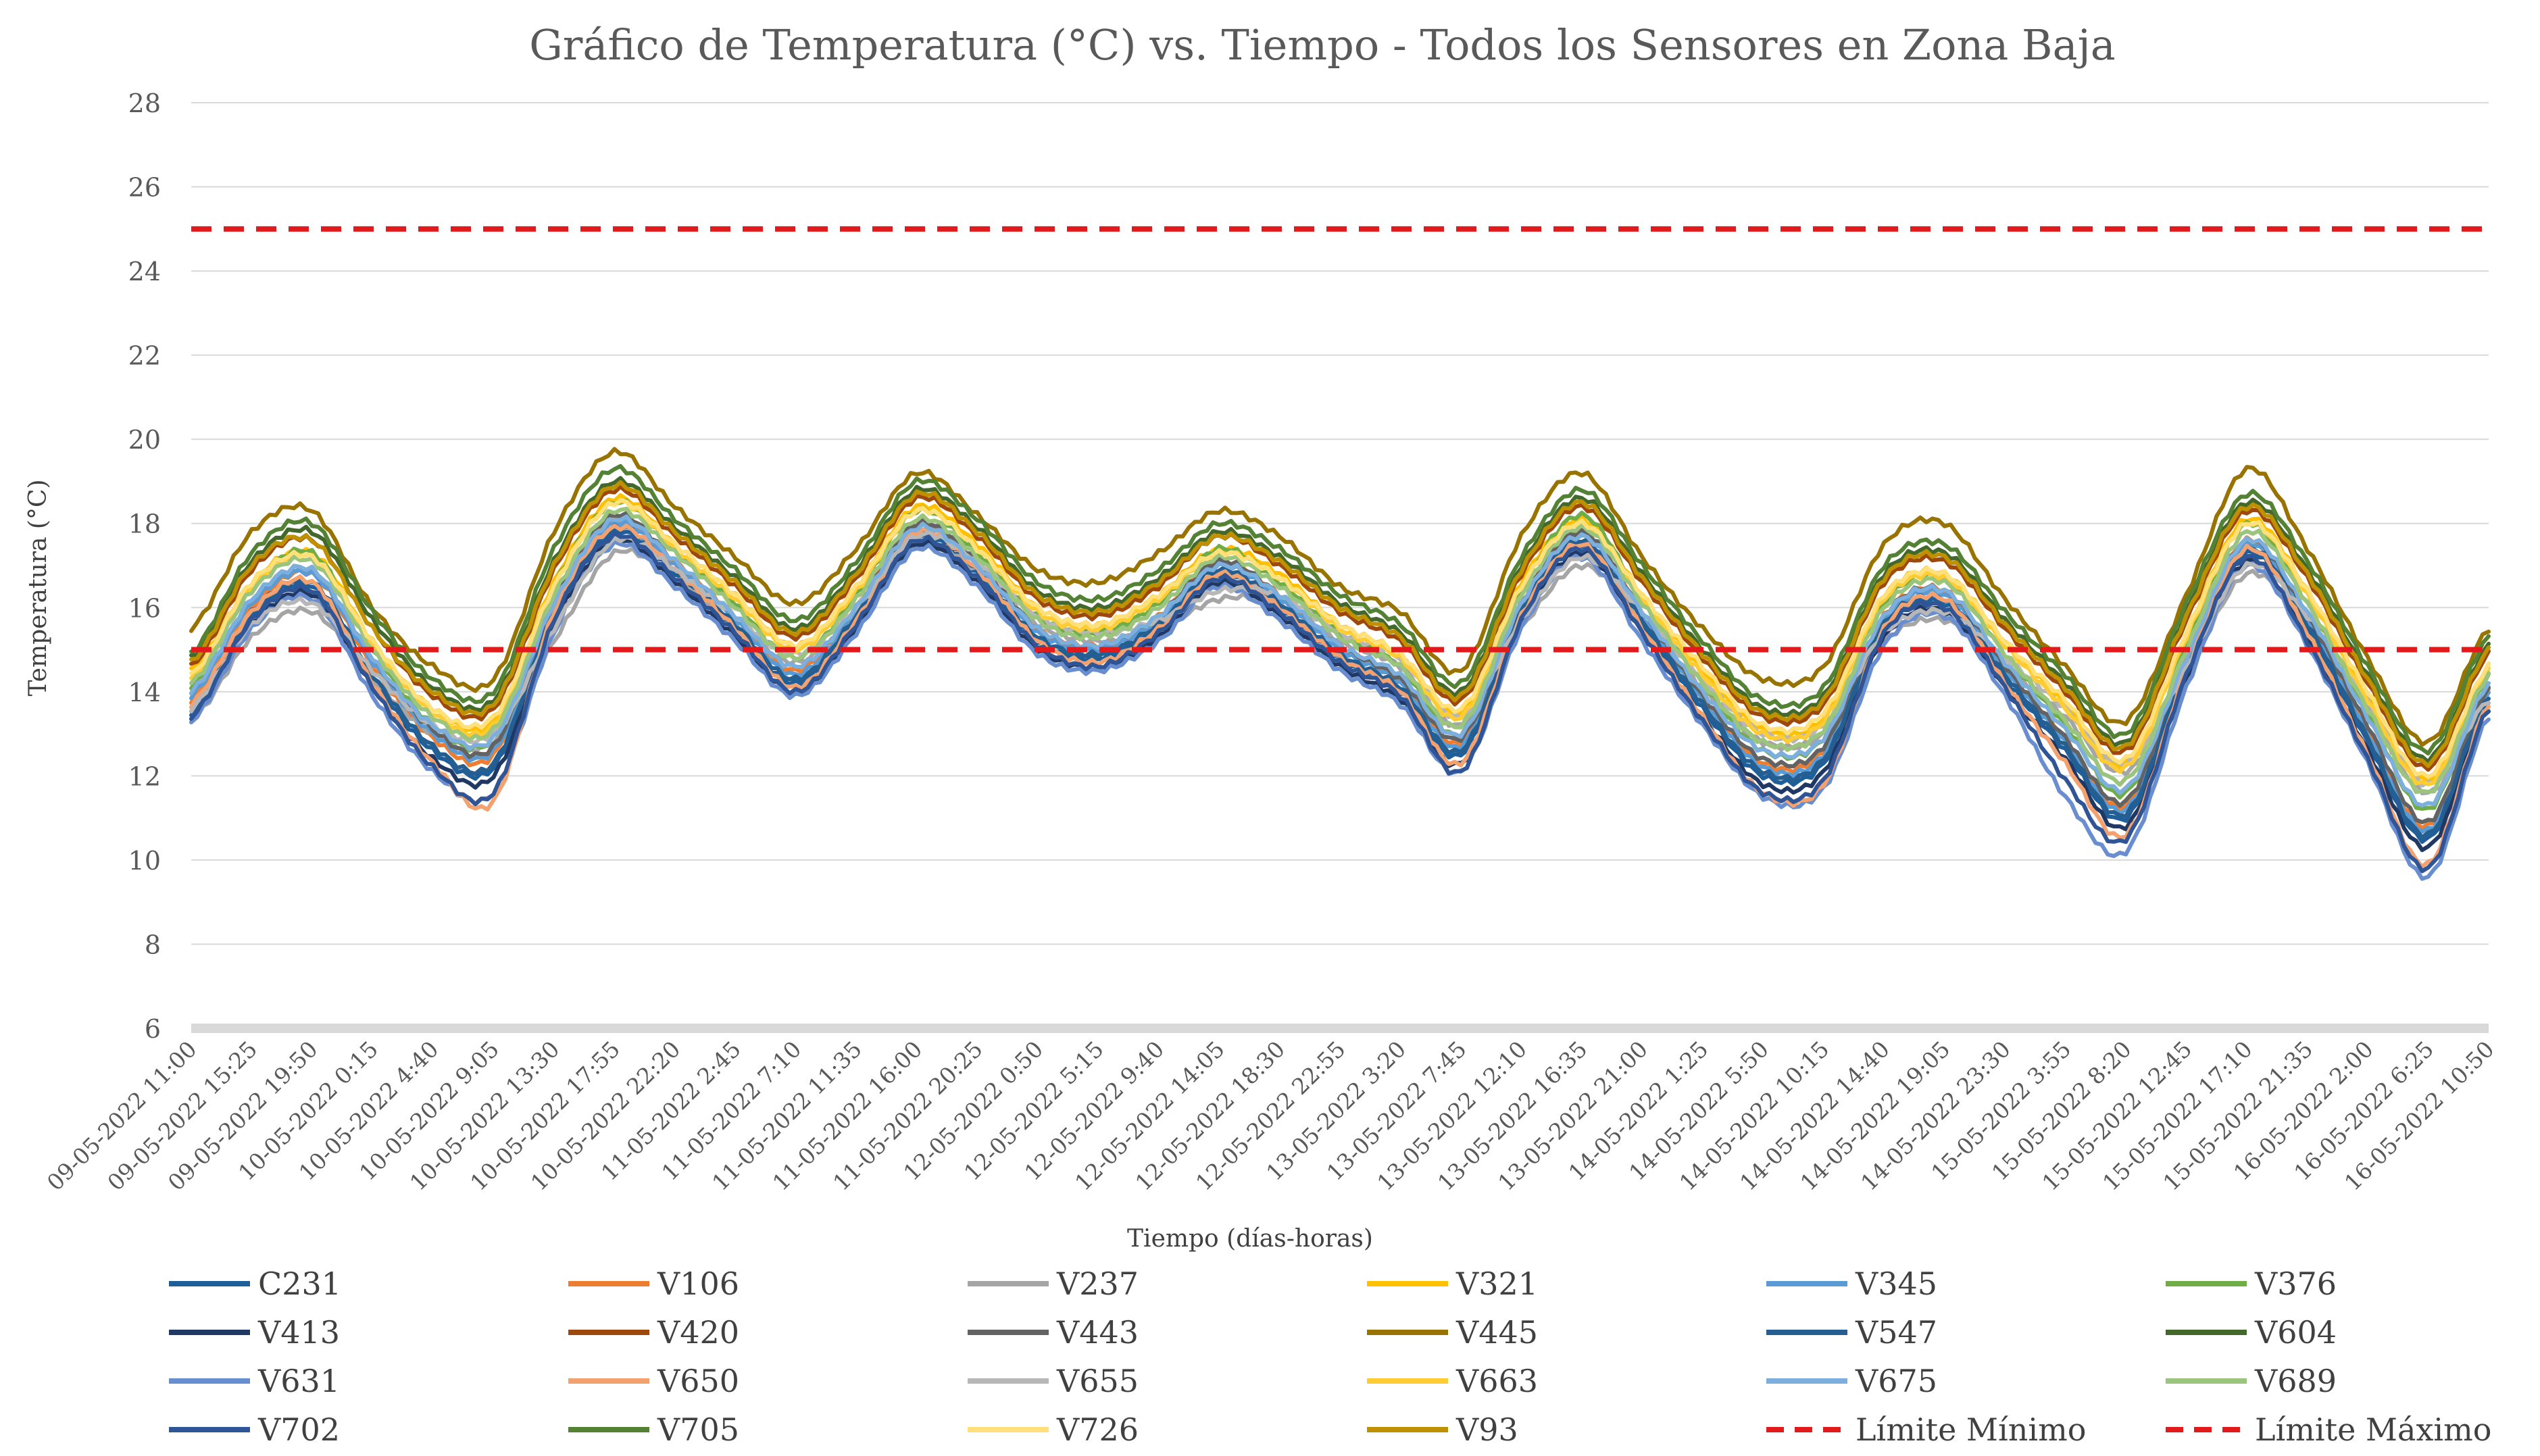 The image size is (2540, 1456). Describe the element at coordinates (698, 1332) in the screenshot. I see `legend-label: V420` at that location.